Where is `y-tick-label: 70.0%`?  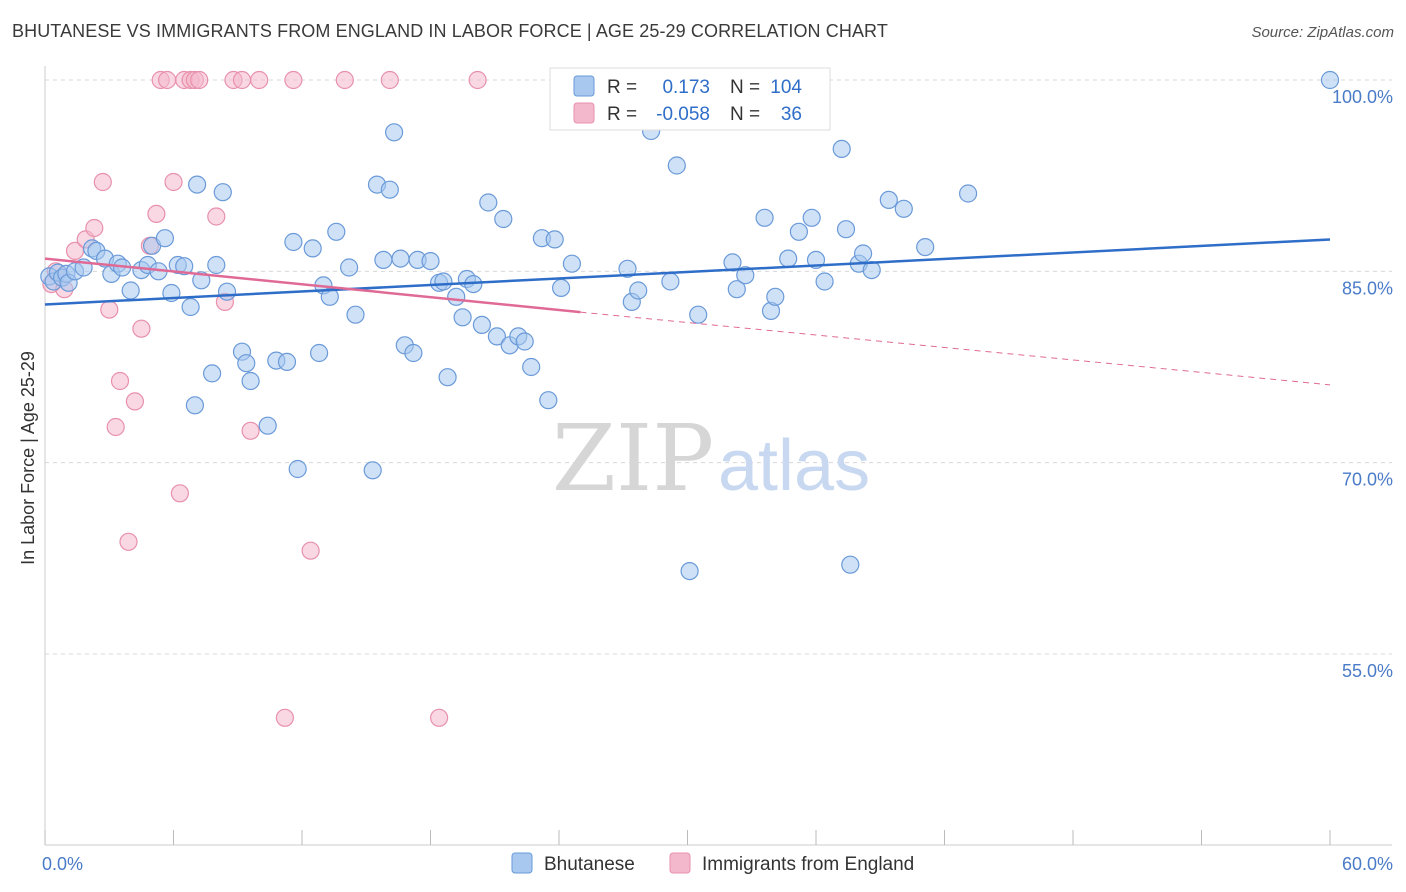
y-tick-label: 70.0% is located at coordinates (1367, 480).